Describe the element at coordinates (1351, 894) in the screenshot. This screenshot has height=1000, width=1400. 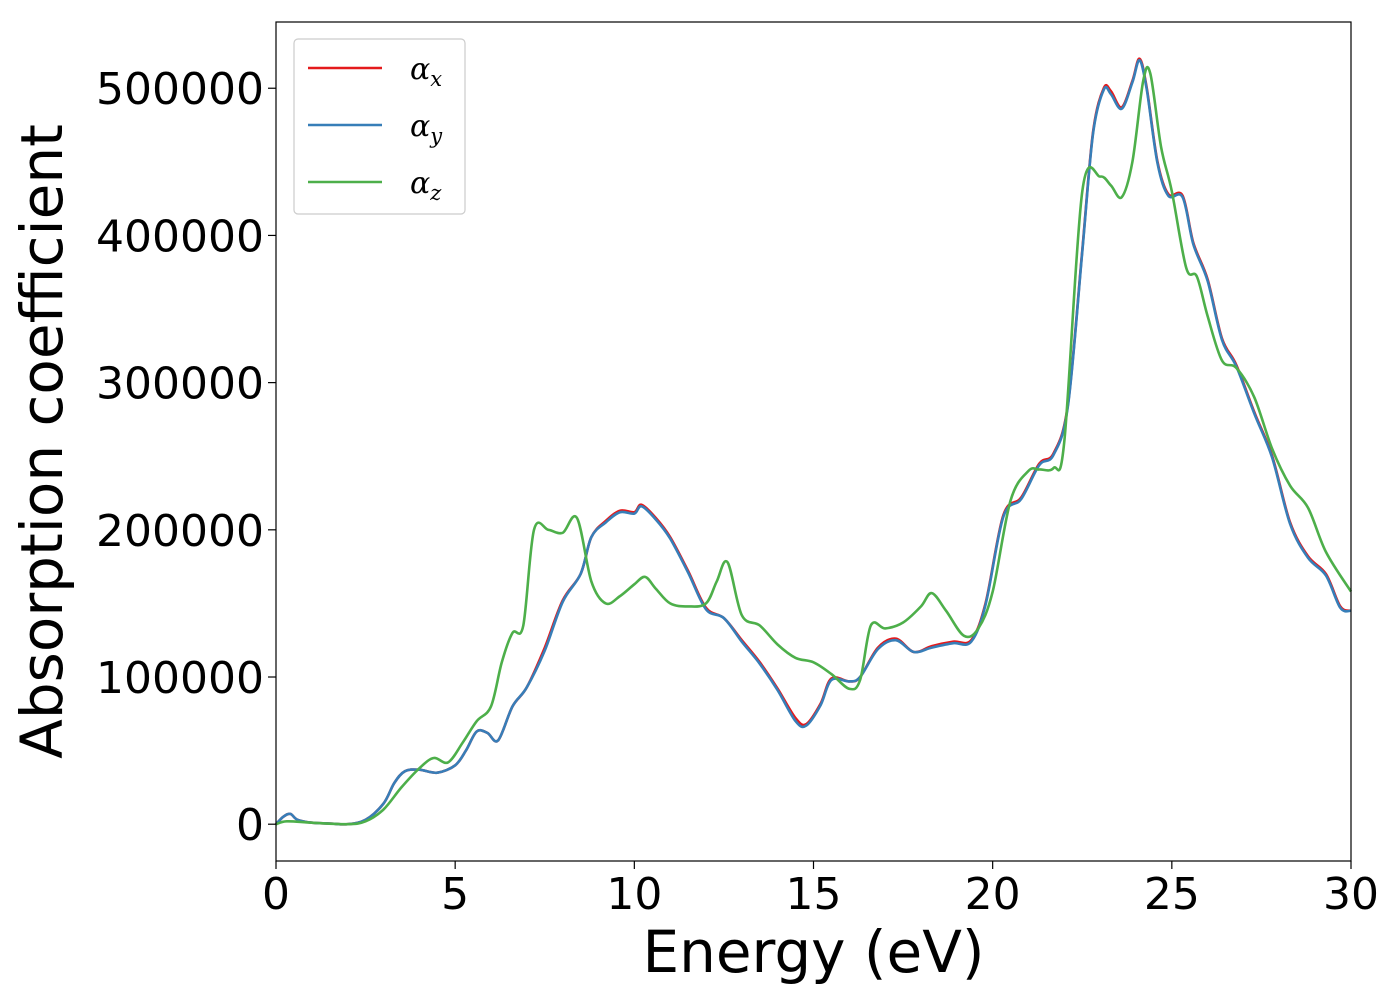
I see `x-tick-label: 30` at that location.